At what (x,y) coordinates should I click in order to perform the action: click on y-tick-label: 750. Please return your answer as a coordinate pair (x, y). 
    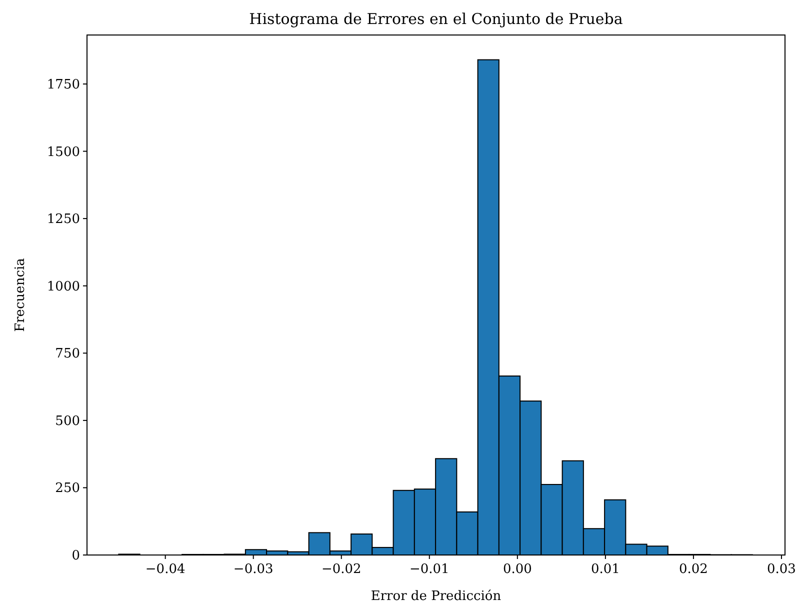
    Looking at the image, I should click on (67, 354).